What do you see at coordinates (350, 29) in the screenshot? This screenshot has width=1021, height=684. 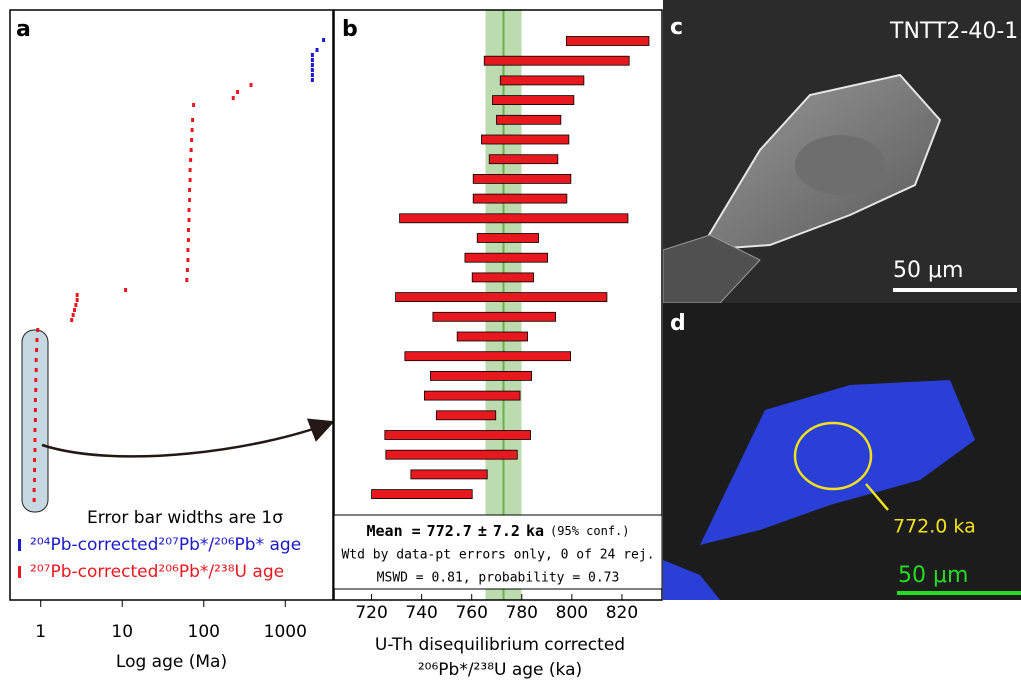 I see `panel-label: b` at bounding box center [350, 29].